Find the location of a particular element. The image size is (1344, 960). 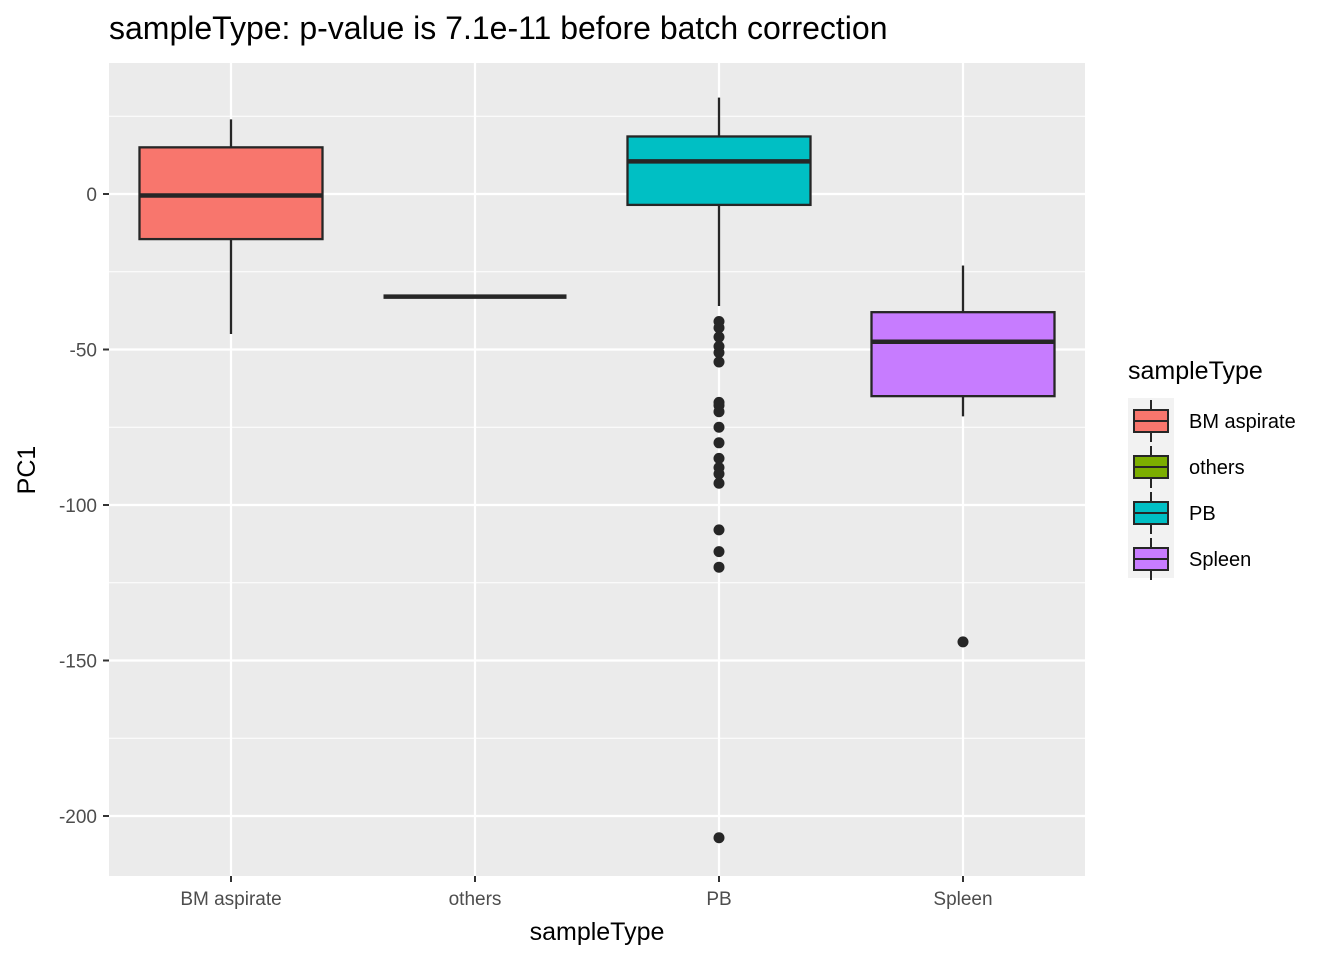

y-tick-label: -200 is located at coordinates (78, 817).